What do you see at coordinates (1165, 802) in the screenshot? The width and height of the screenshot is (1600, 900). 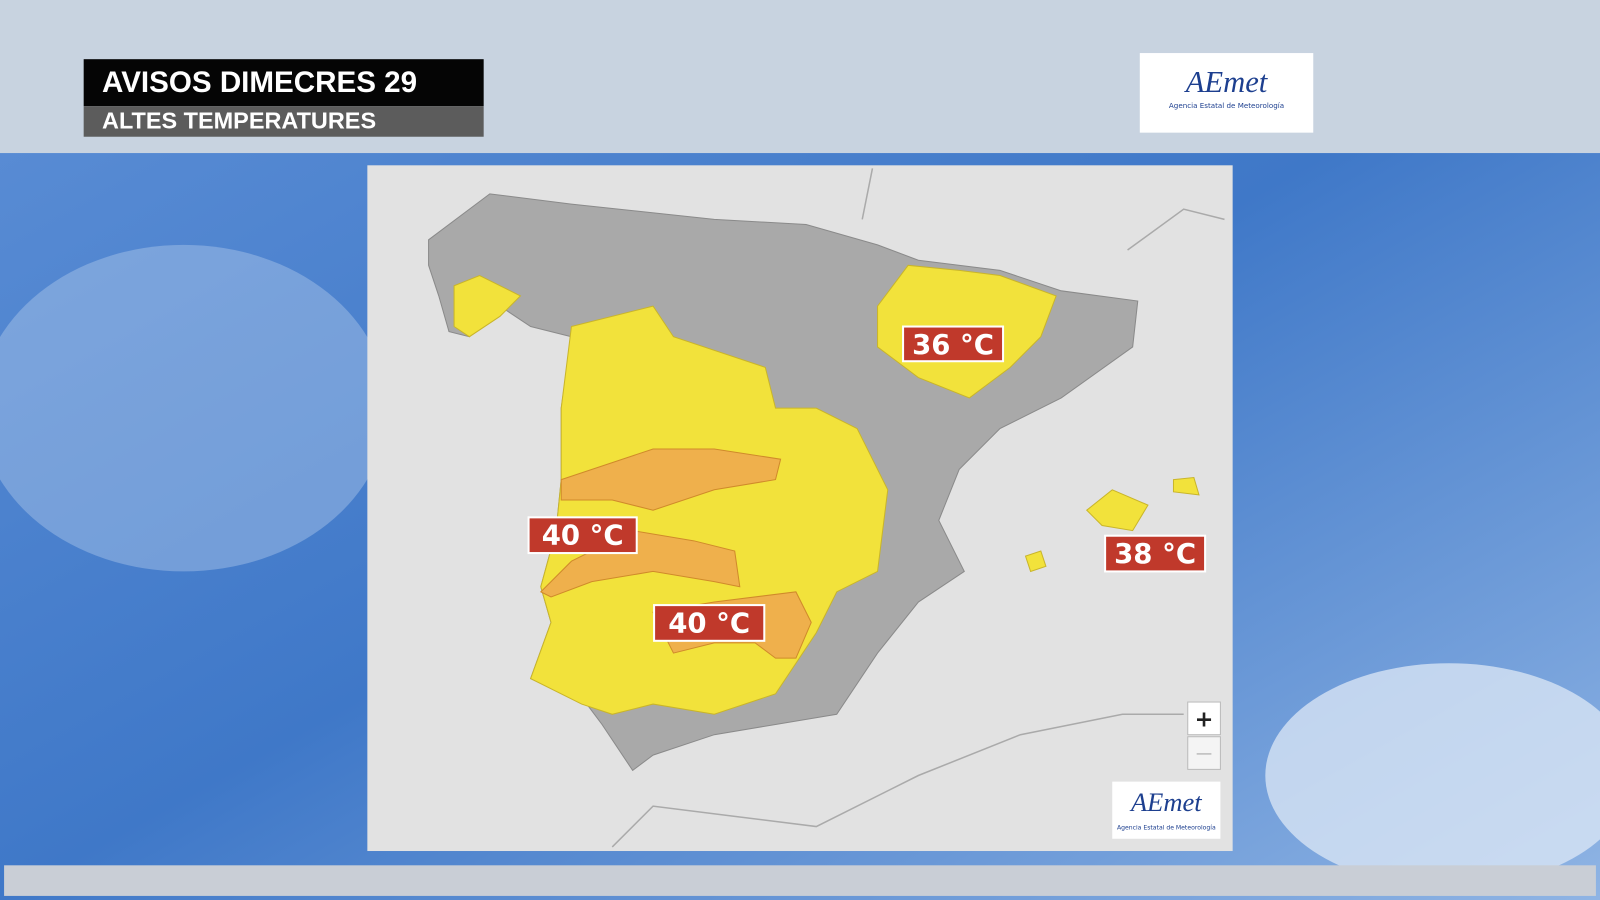 I see `map-logo-name: AEmet` at bounding box center [1165, 802].